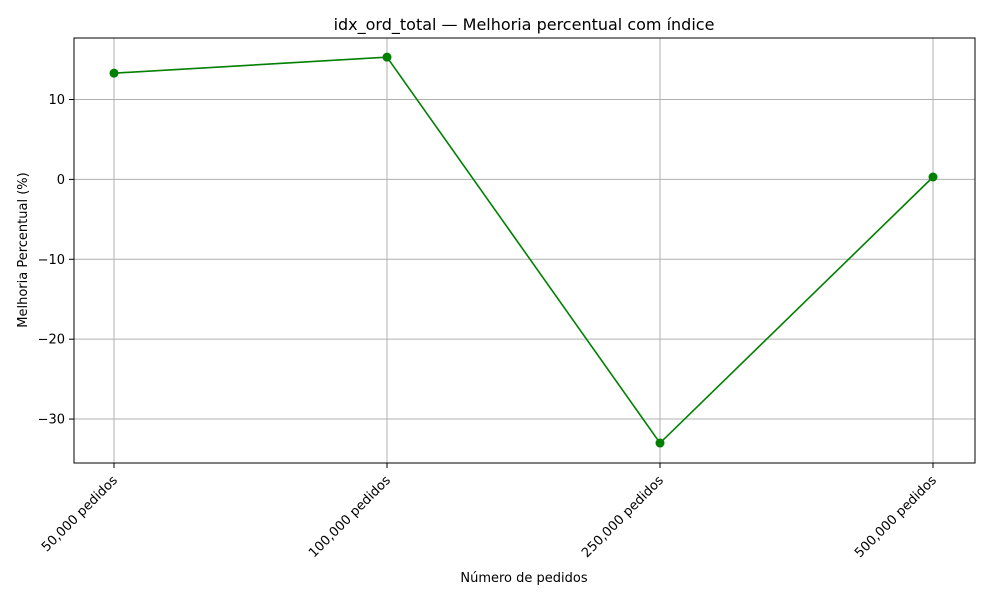 The height and width of the screenshot is (600, 1000). I want to click on y-axis-ticks: 10 0 −10 −20 −30, so click(56, 260).